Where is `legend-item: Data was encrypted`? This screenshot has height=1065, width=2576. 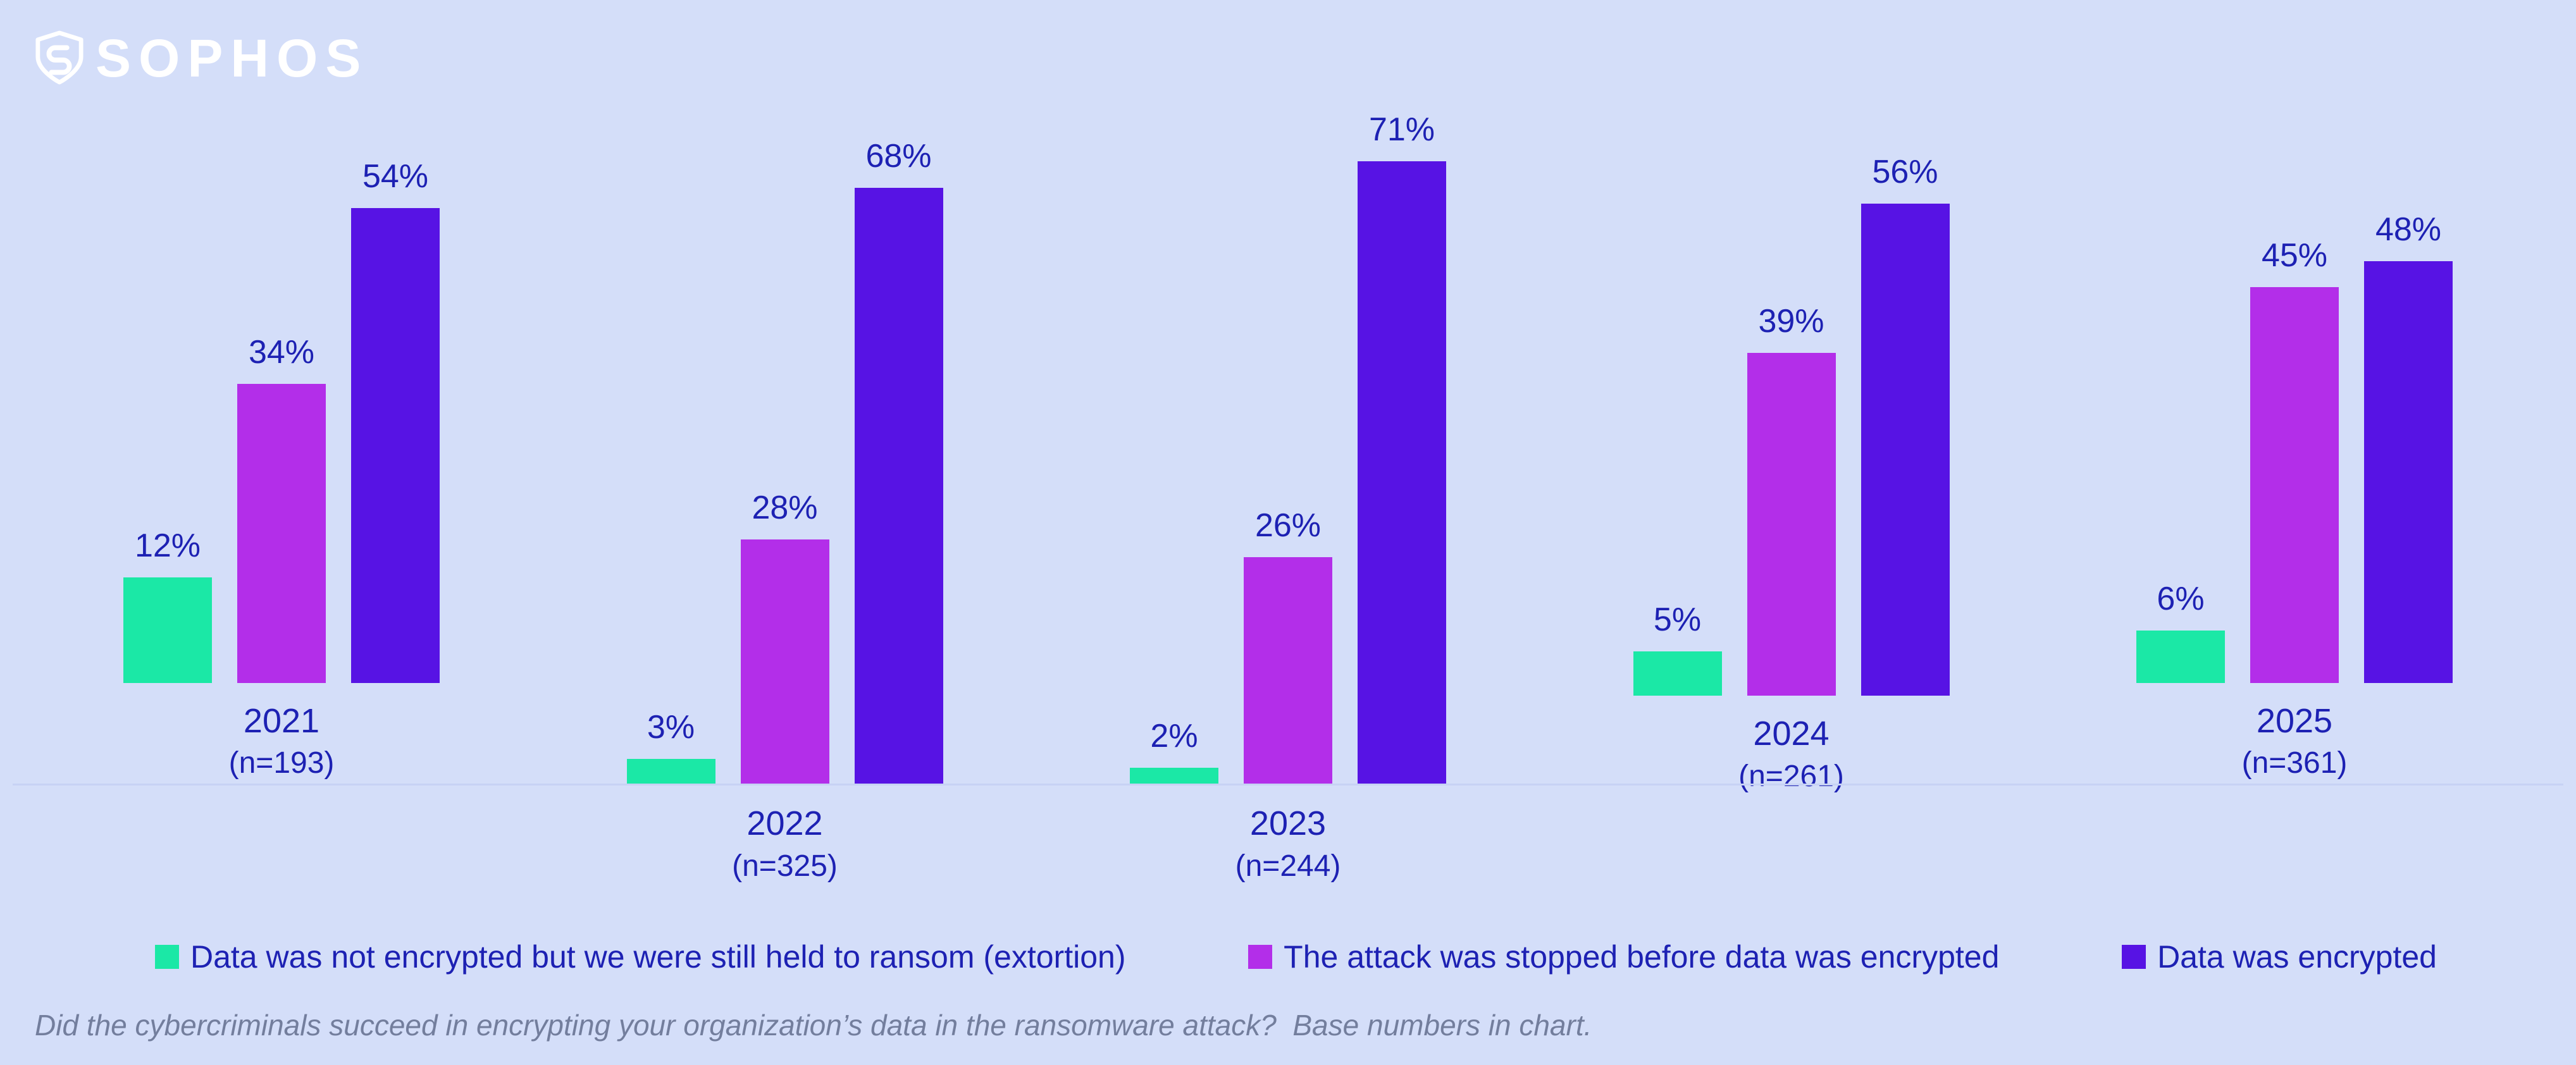 legend-item: Data was encrypted is located at coordinates (2279, 957).